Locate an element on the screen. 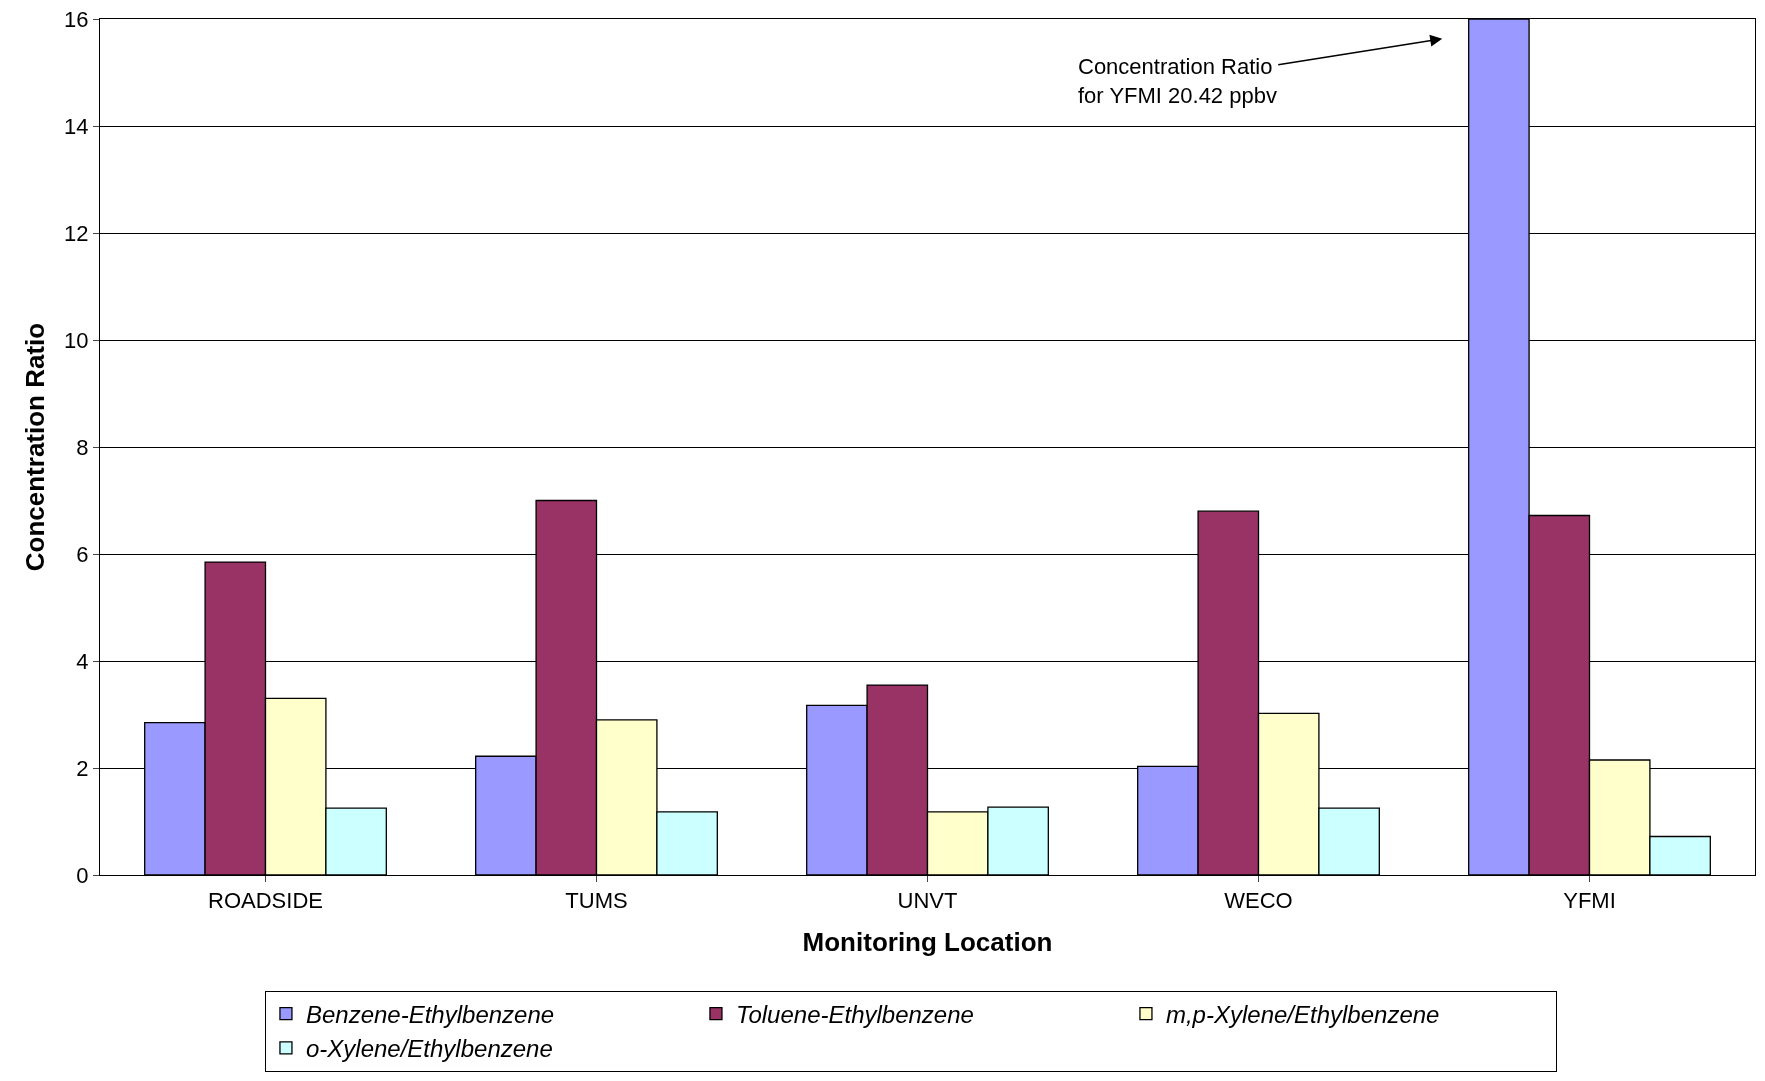  legend-label: o-Xylene/Ethylbenzene is located at coordinates (429, 1049).